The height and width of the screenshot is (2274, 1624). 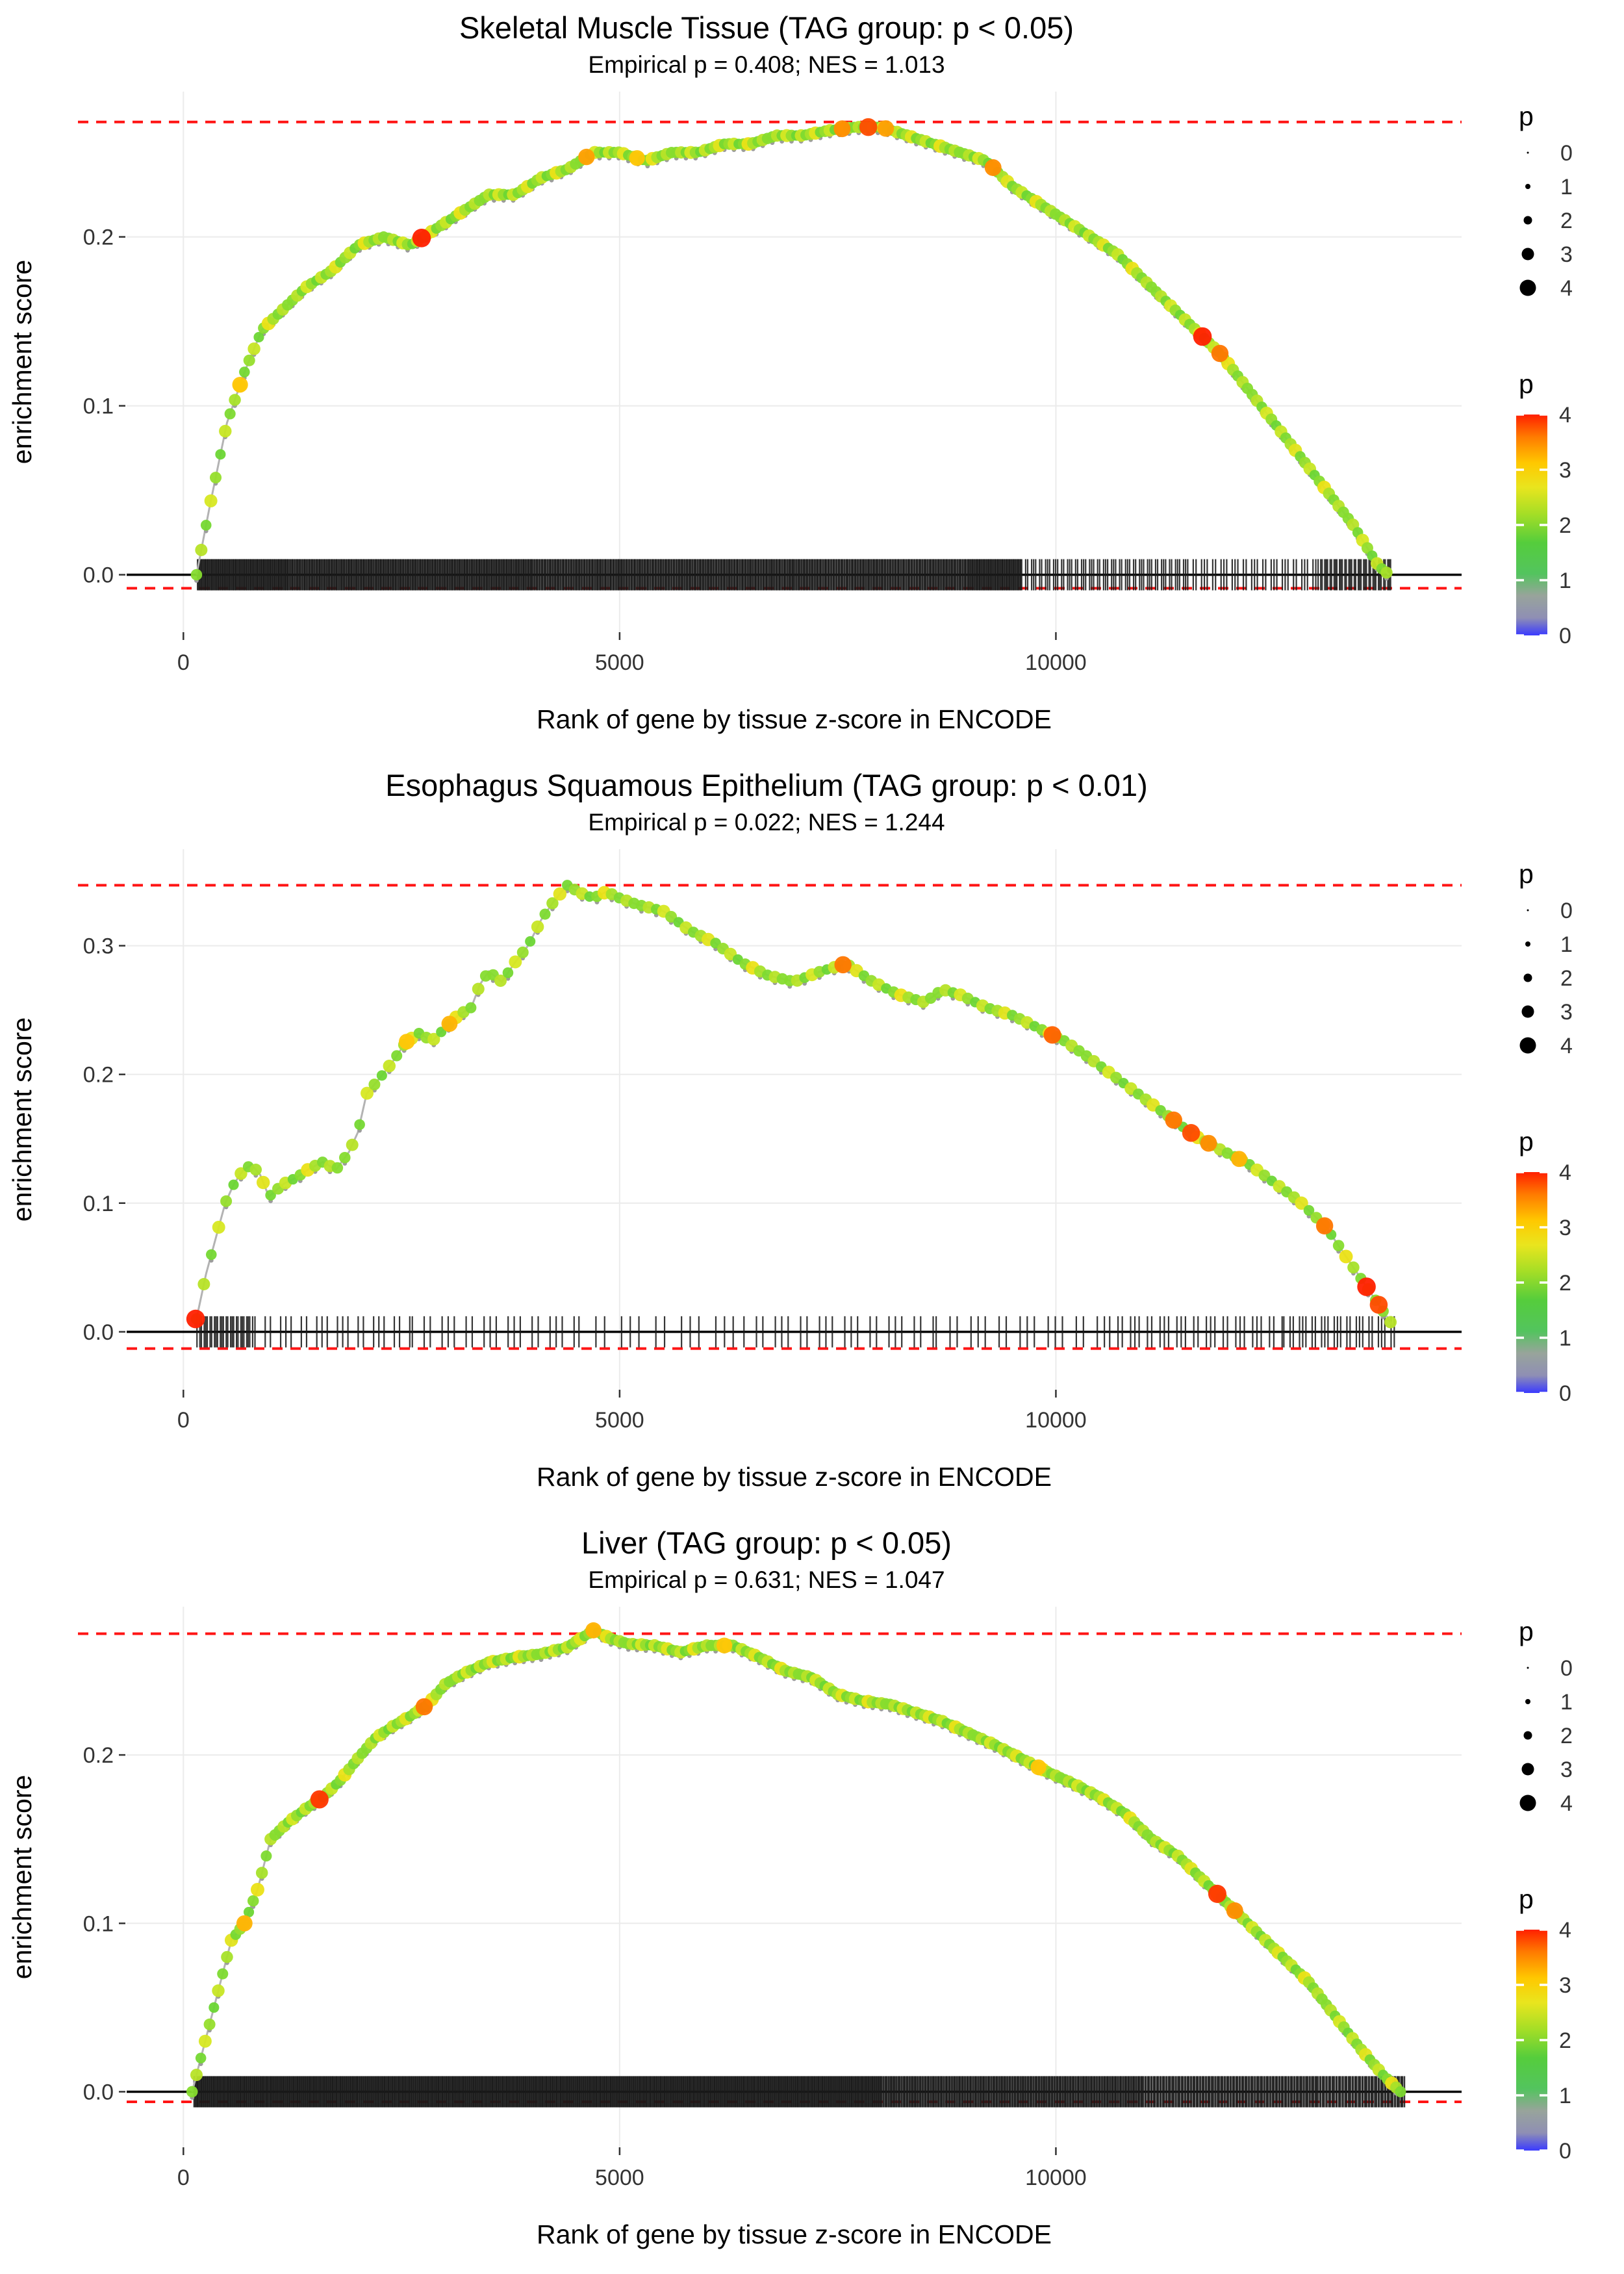 I want to click on svg-text: 0.3, so click(x=98, y=946).